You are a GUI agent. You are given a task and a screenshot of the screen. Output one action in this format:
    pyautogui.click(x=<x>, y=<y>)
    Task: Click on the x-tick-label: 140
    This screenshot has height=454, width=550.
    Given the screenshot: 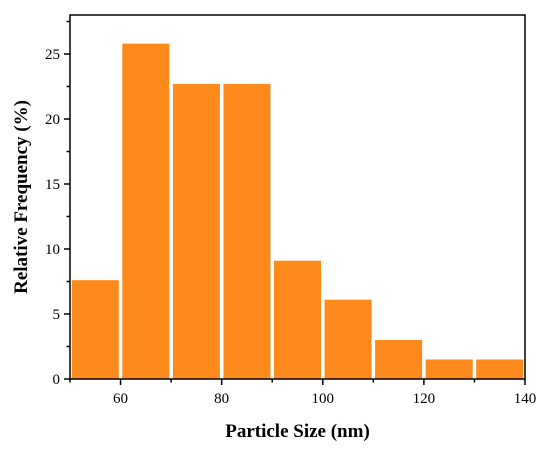 What is the action you would take?
    pyautogui.click(x=525, y=399)
    